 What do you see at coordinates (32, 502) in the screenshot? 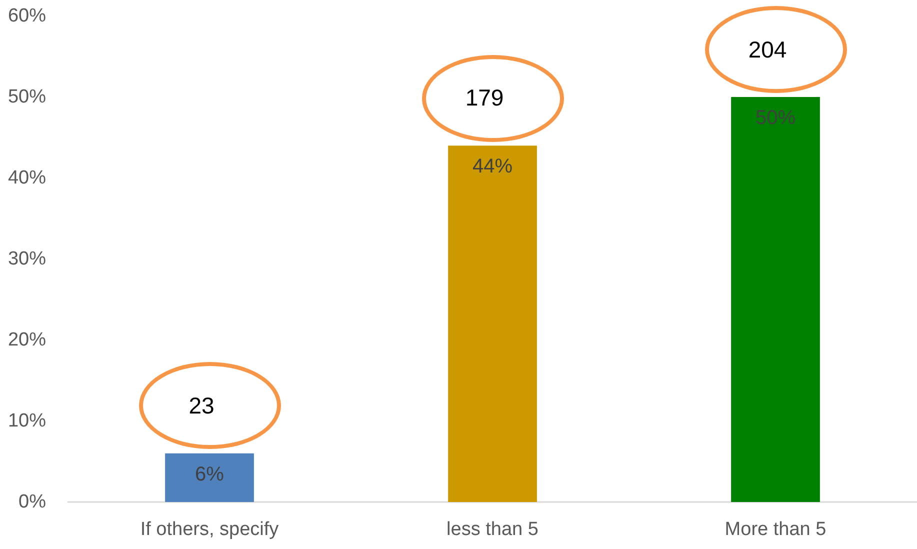
I see `y-tick-label: 0%` at bounding box center [32, 502].